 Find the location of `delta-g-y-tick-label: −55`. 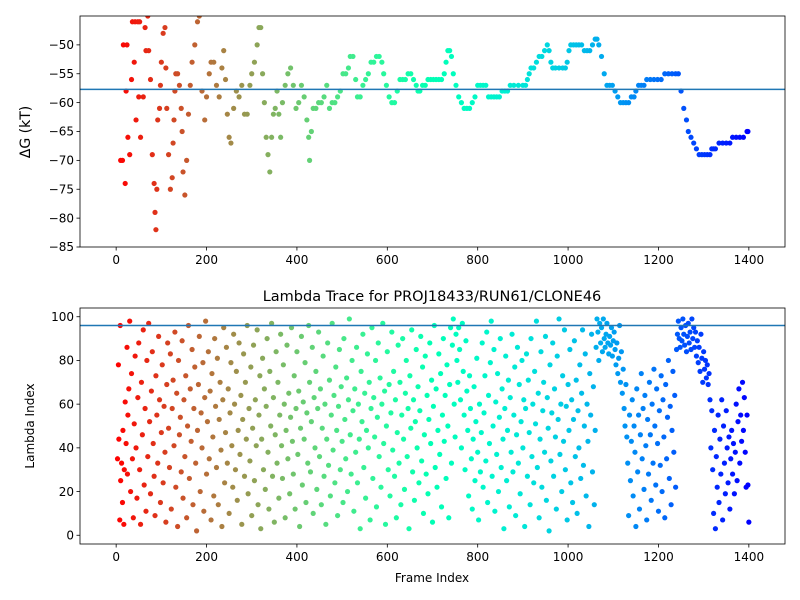

delta-g-y-tick-label: −55 is located at coordinates (61, 74).